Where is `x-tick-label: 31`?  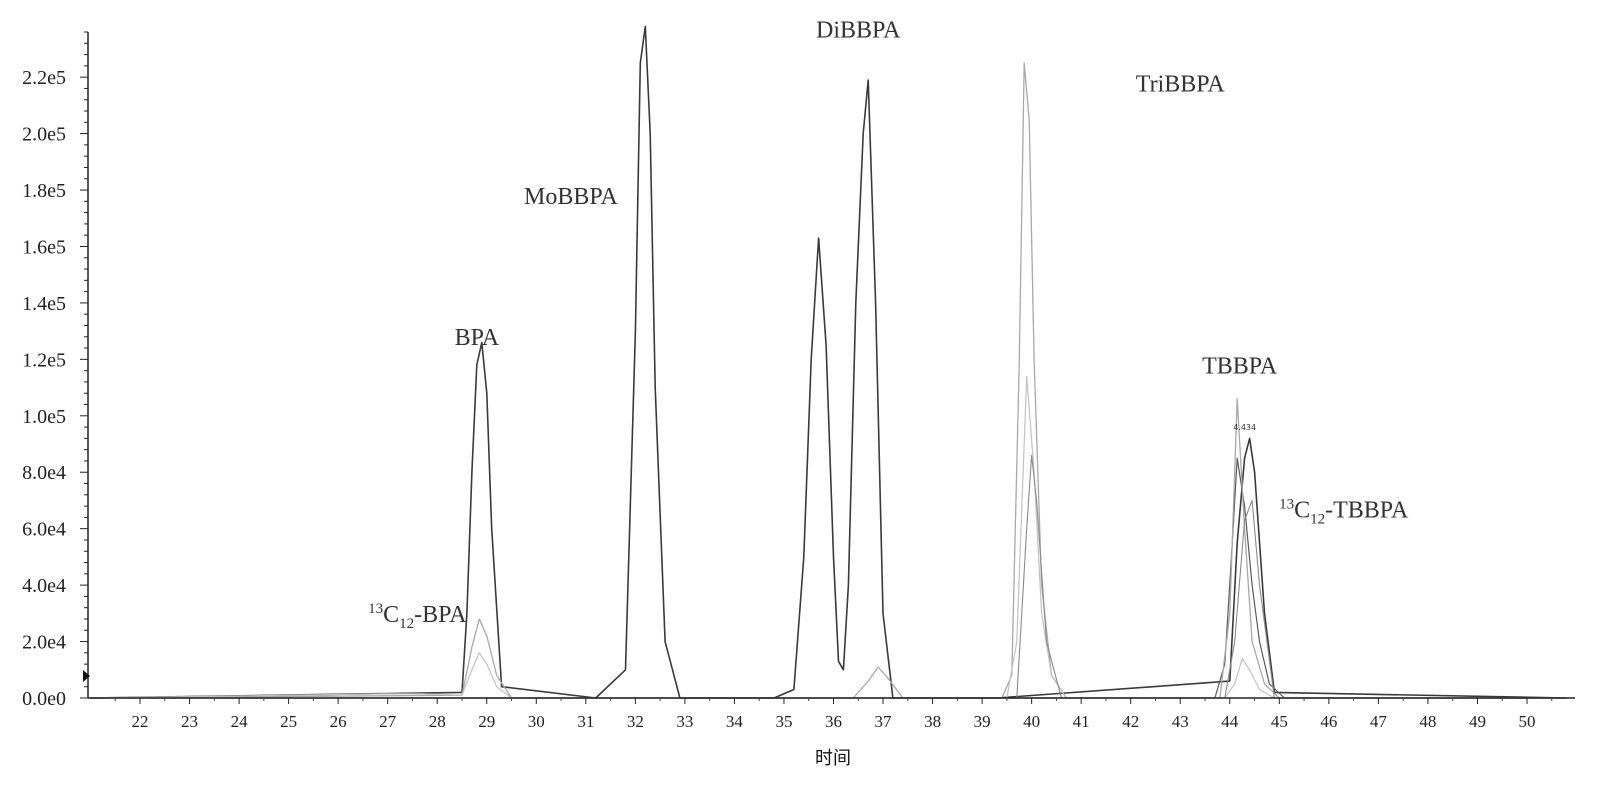 x-tick-label: 31 is located at coordinates (585, 721).